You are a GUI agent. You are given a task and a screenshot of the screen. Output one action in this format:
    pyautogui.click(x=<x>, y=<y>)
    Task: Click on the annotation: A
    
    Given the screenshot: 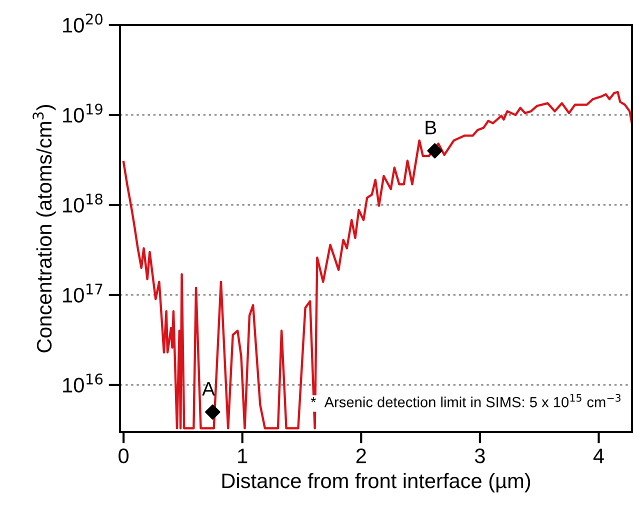 What is the action you would take?
    pyautogui.click(x=208, y=389)
    